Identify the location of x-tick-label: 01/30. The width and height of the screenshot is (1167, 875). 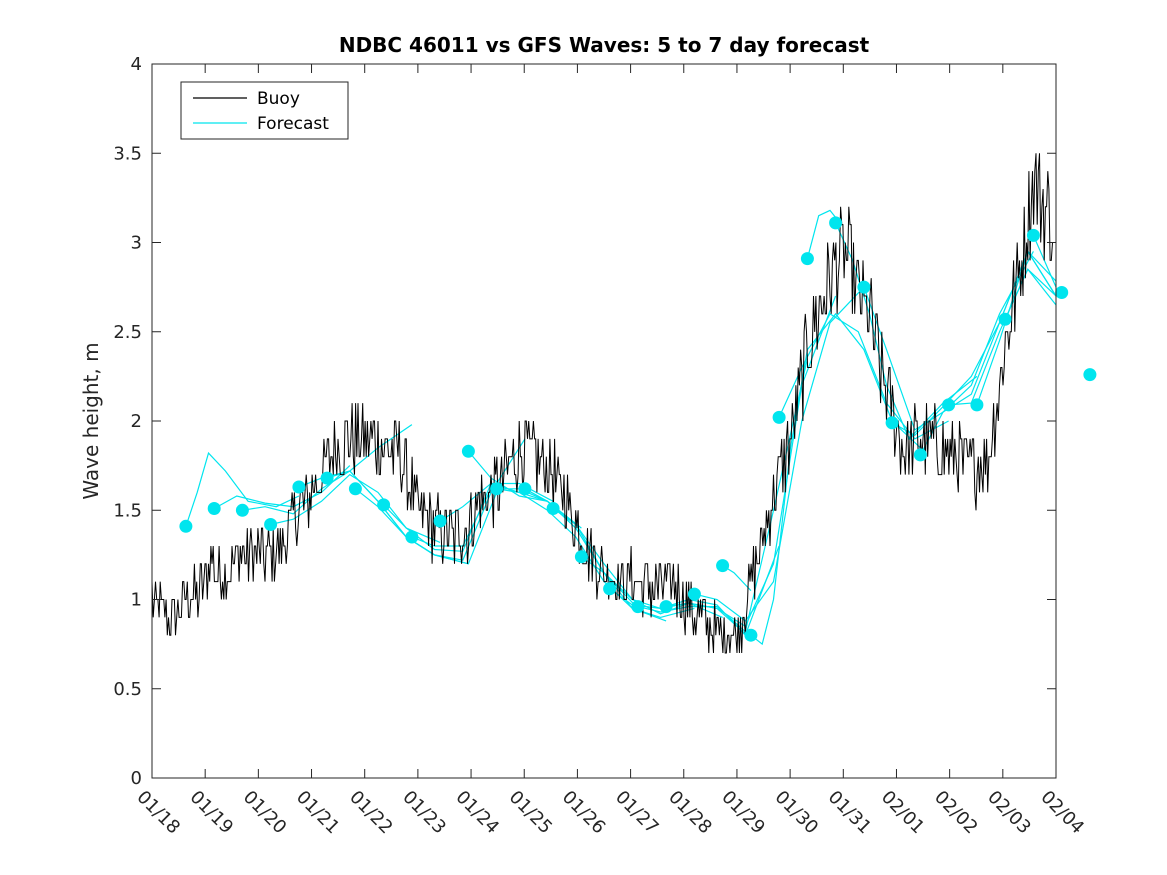
(797, 813).